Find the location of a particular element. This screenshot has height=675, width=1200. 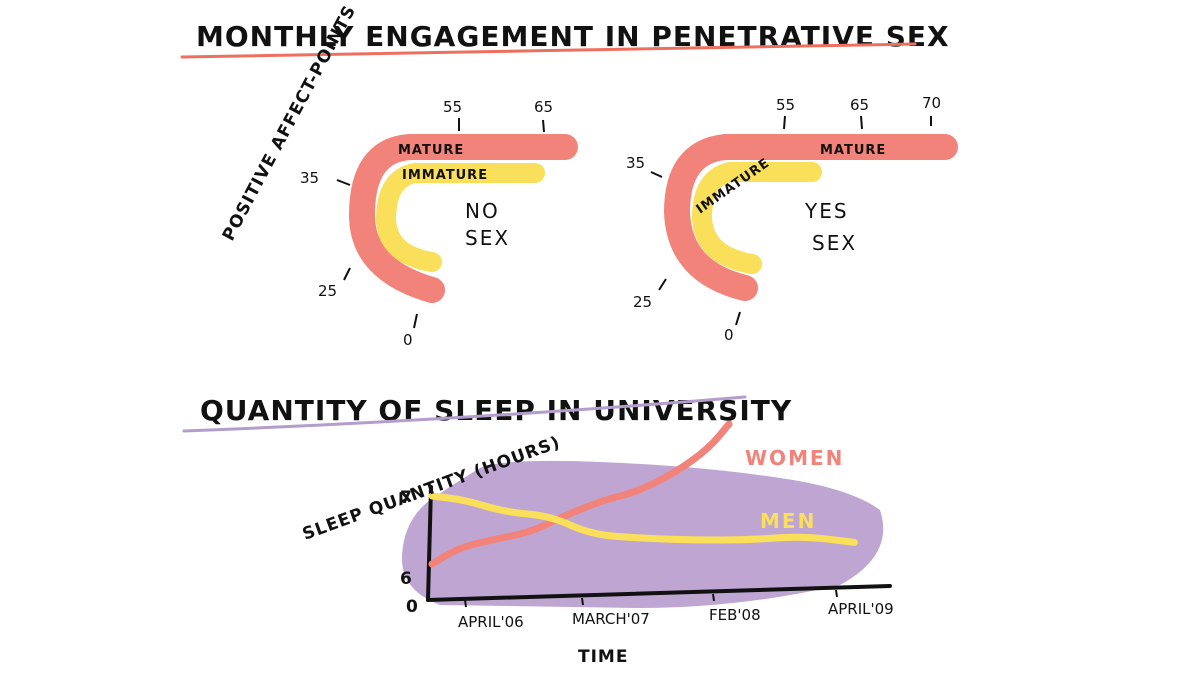

x-tick-label: FEB'08 is located at coordinates (735, 615).